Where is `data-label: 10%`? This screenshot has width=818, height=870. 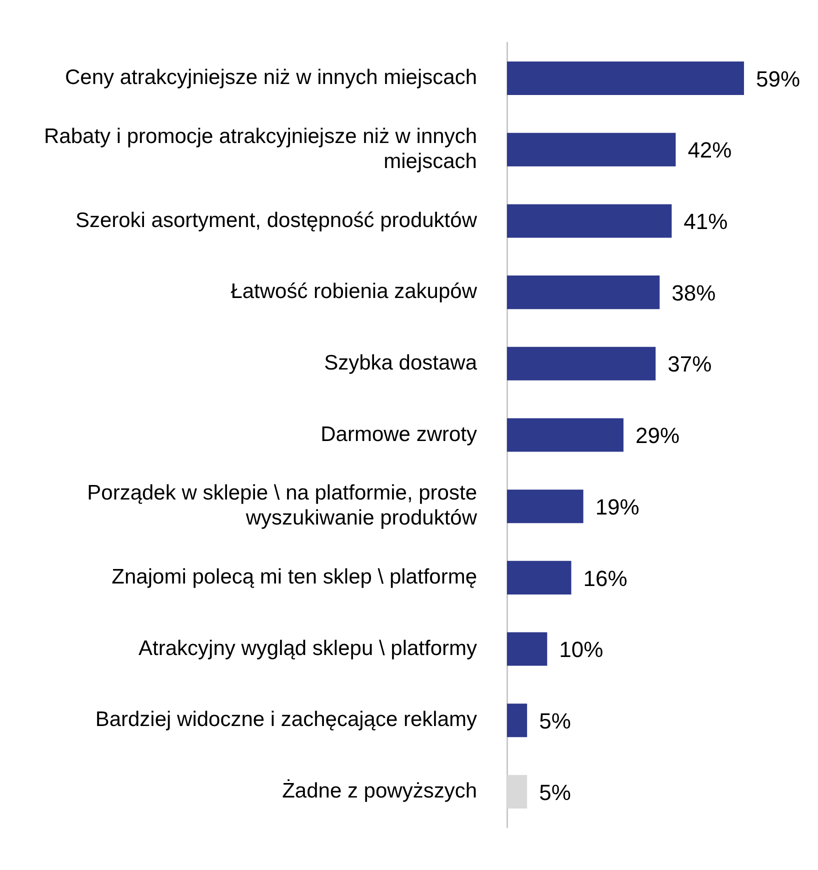 data-label: 10% is located at coordinates (581, 649).